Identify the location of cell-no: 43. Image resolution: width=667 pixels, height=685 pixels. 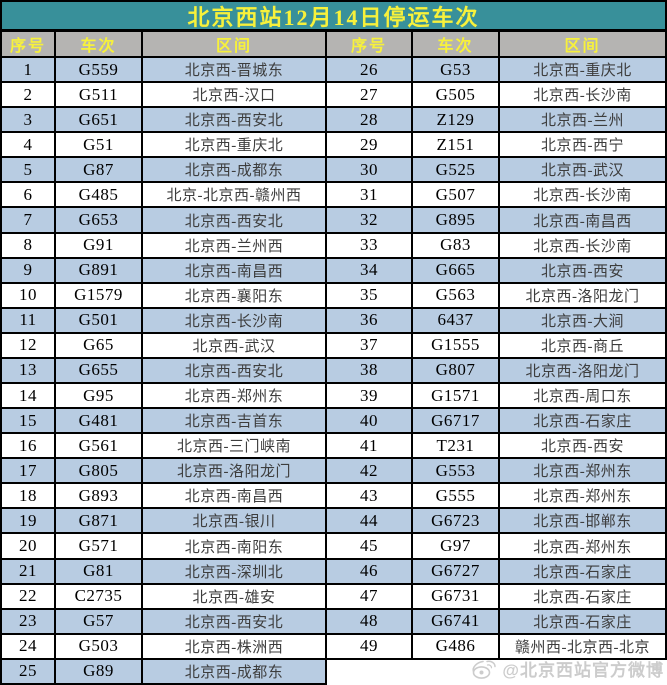
(370, 497).